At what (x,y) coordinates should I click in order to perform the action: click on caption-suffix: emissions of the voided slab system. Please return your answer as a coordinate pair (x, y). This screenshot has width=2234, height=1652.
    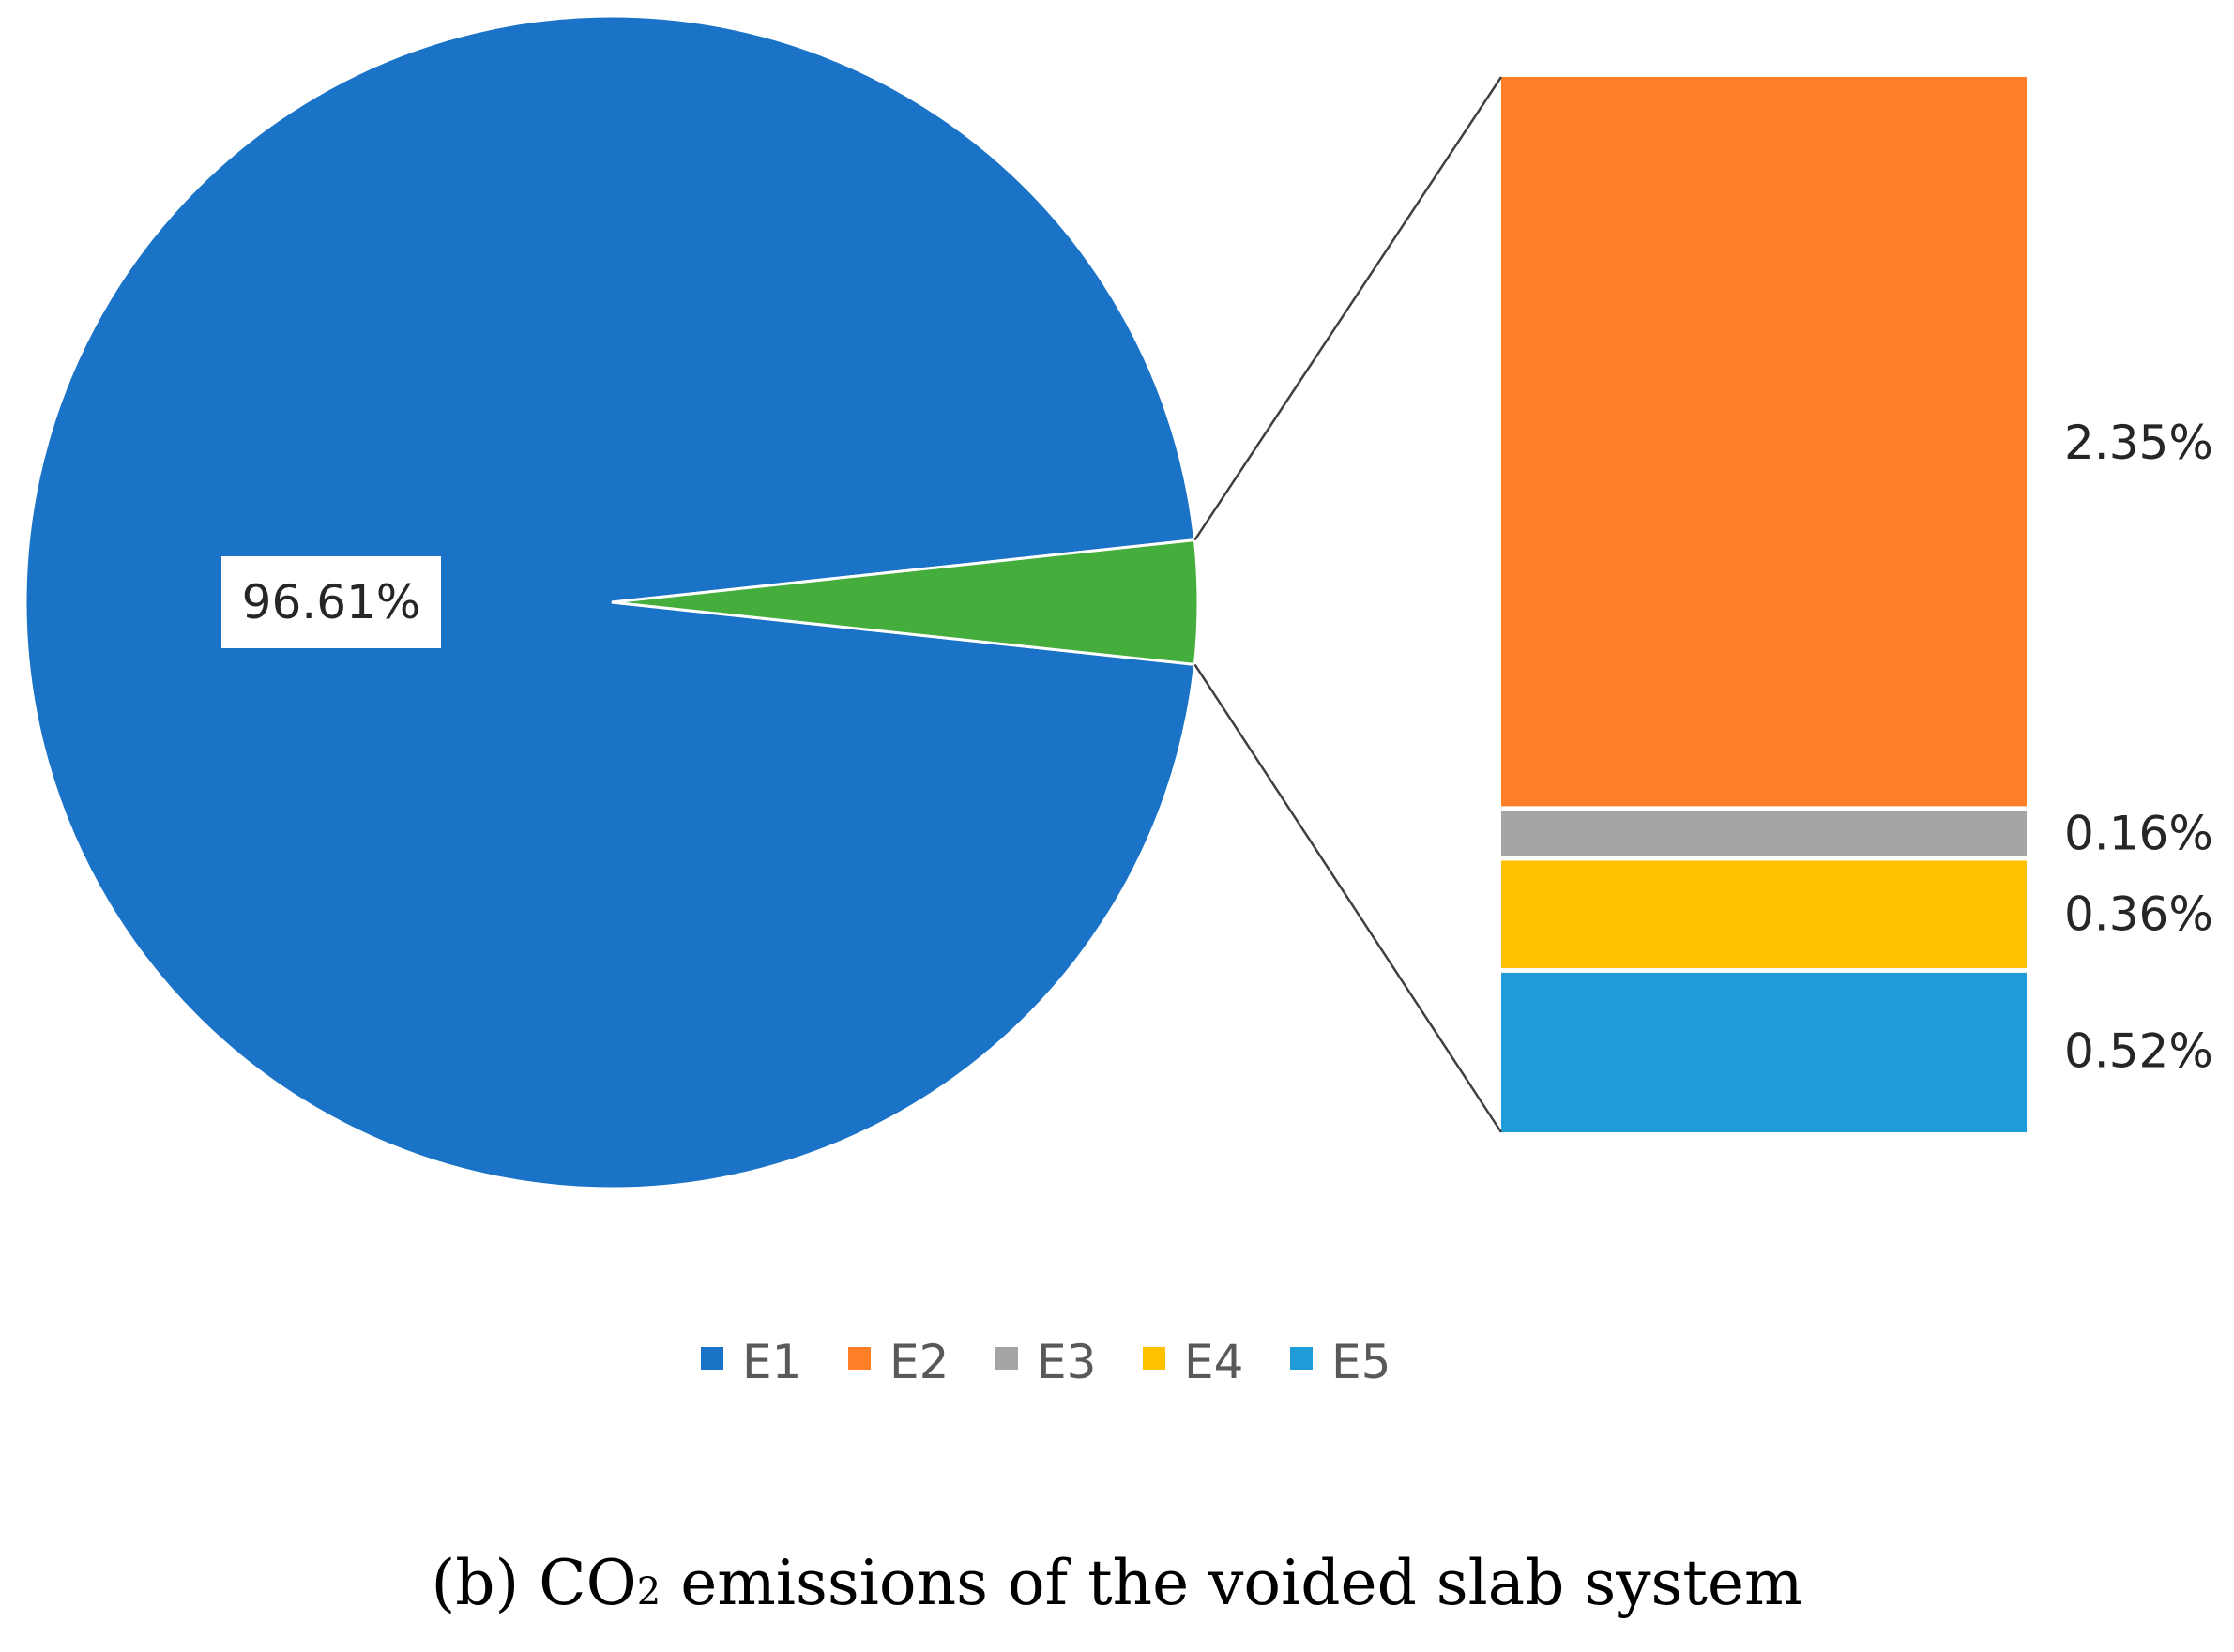
    Looking at the image, I should click on (1232, 1583).